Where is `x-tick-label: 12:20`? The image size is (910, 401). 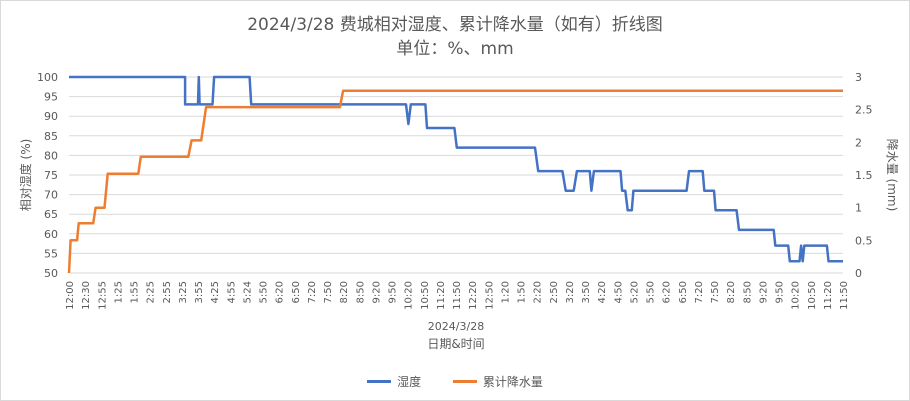 x-tick-label: 12:20 is located at coordinates (473, 295).